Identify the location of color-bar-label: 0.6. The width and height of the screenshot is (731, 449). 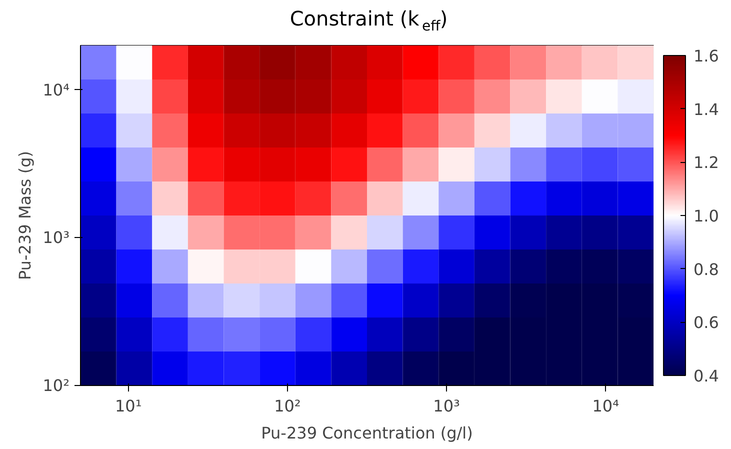
(706, 322).